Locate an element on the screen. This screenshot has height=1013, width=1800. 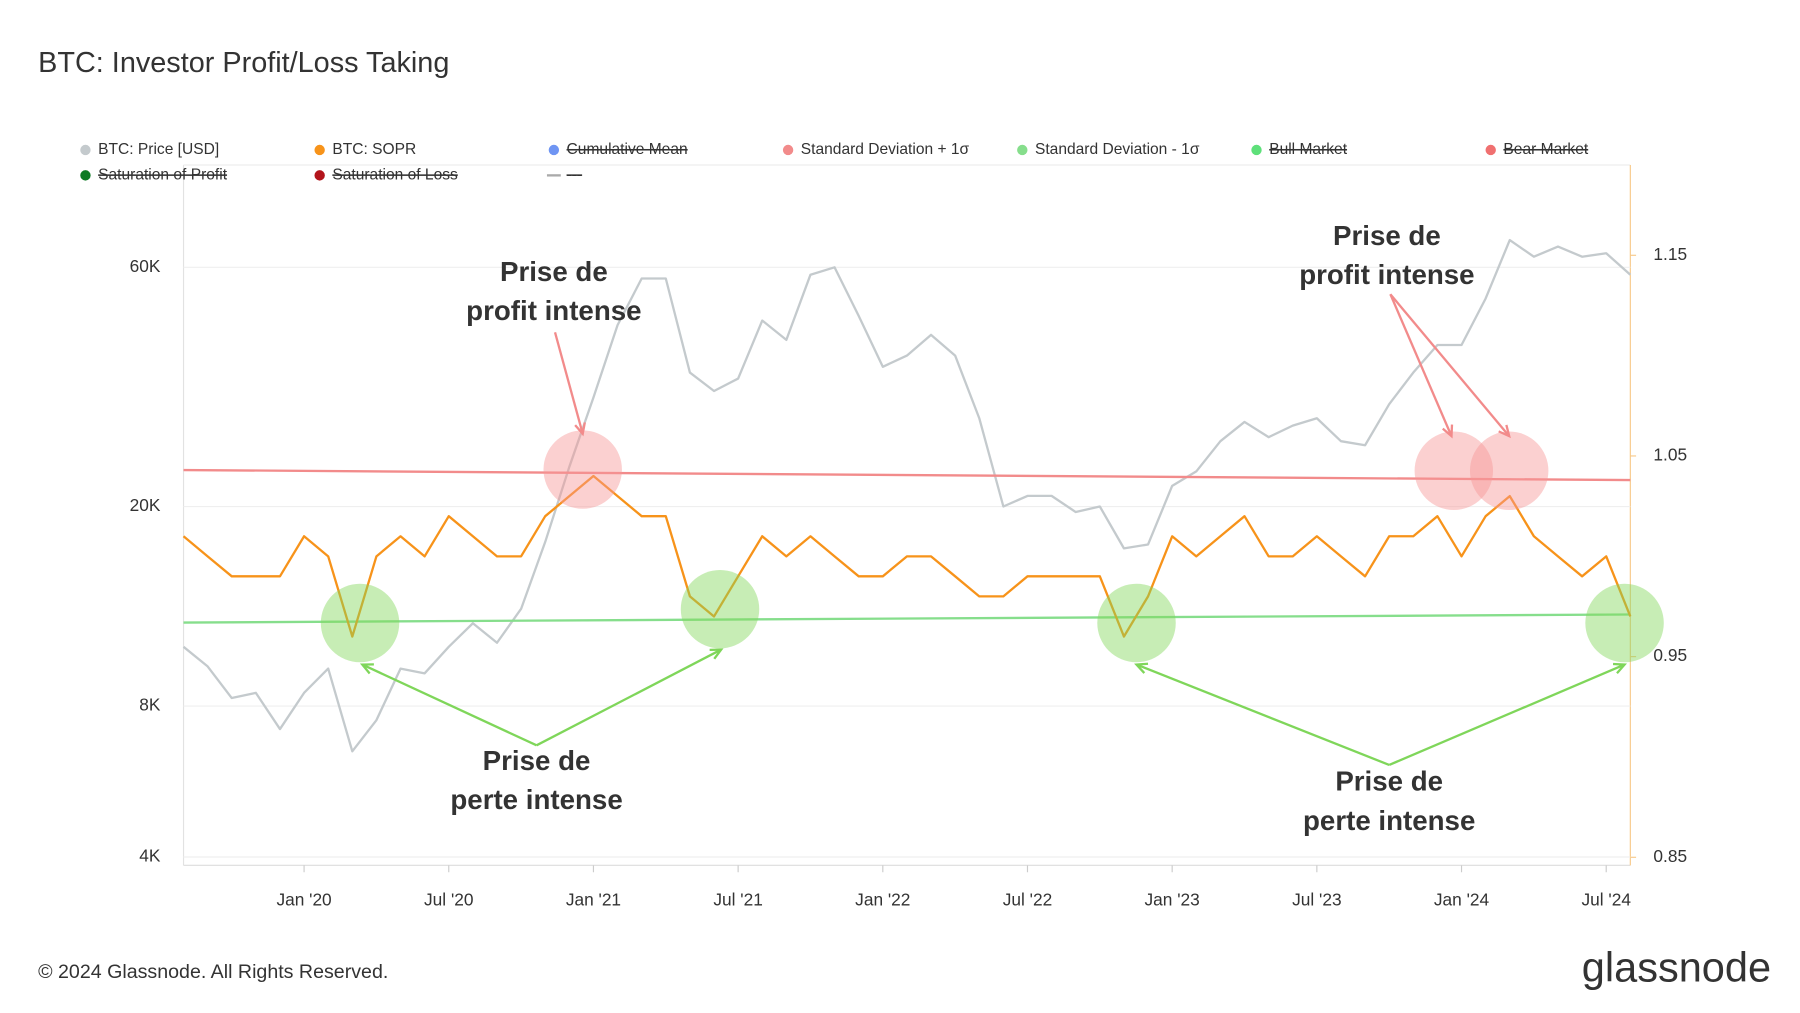
logo: glassnode is located at coordinates (1676, 966).